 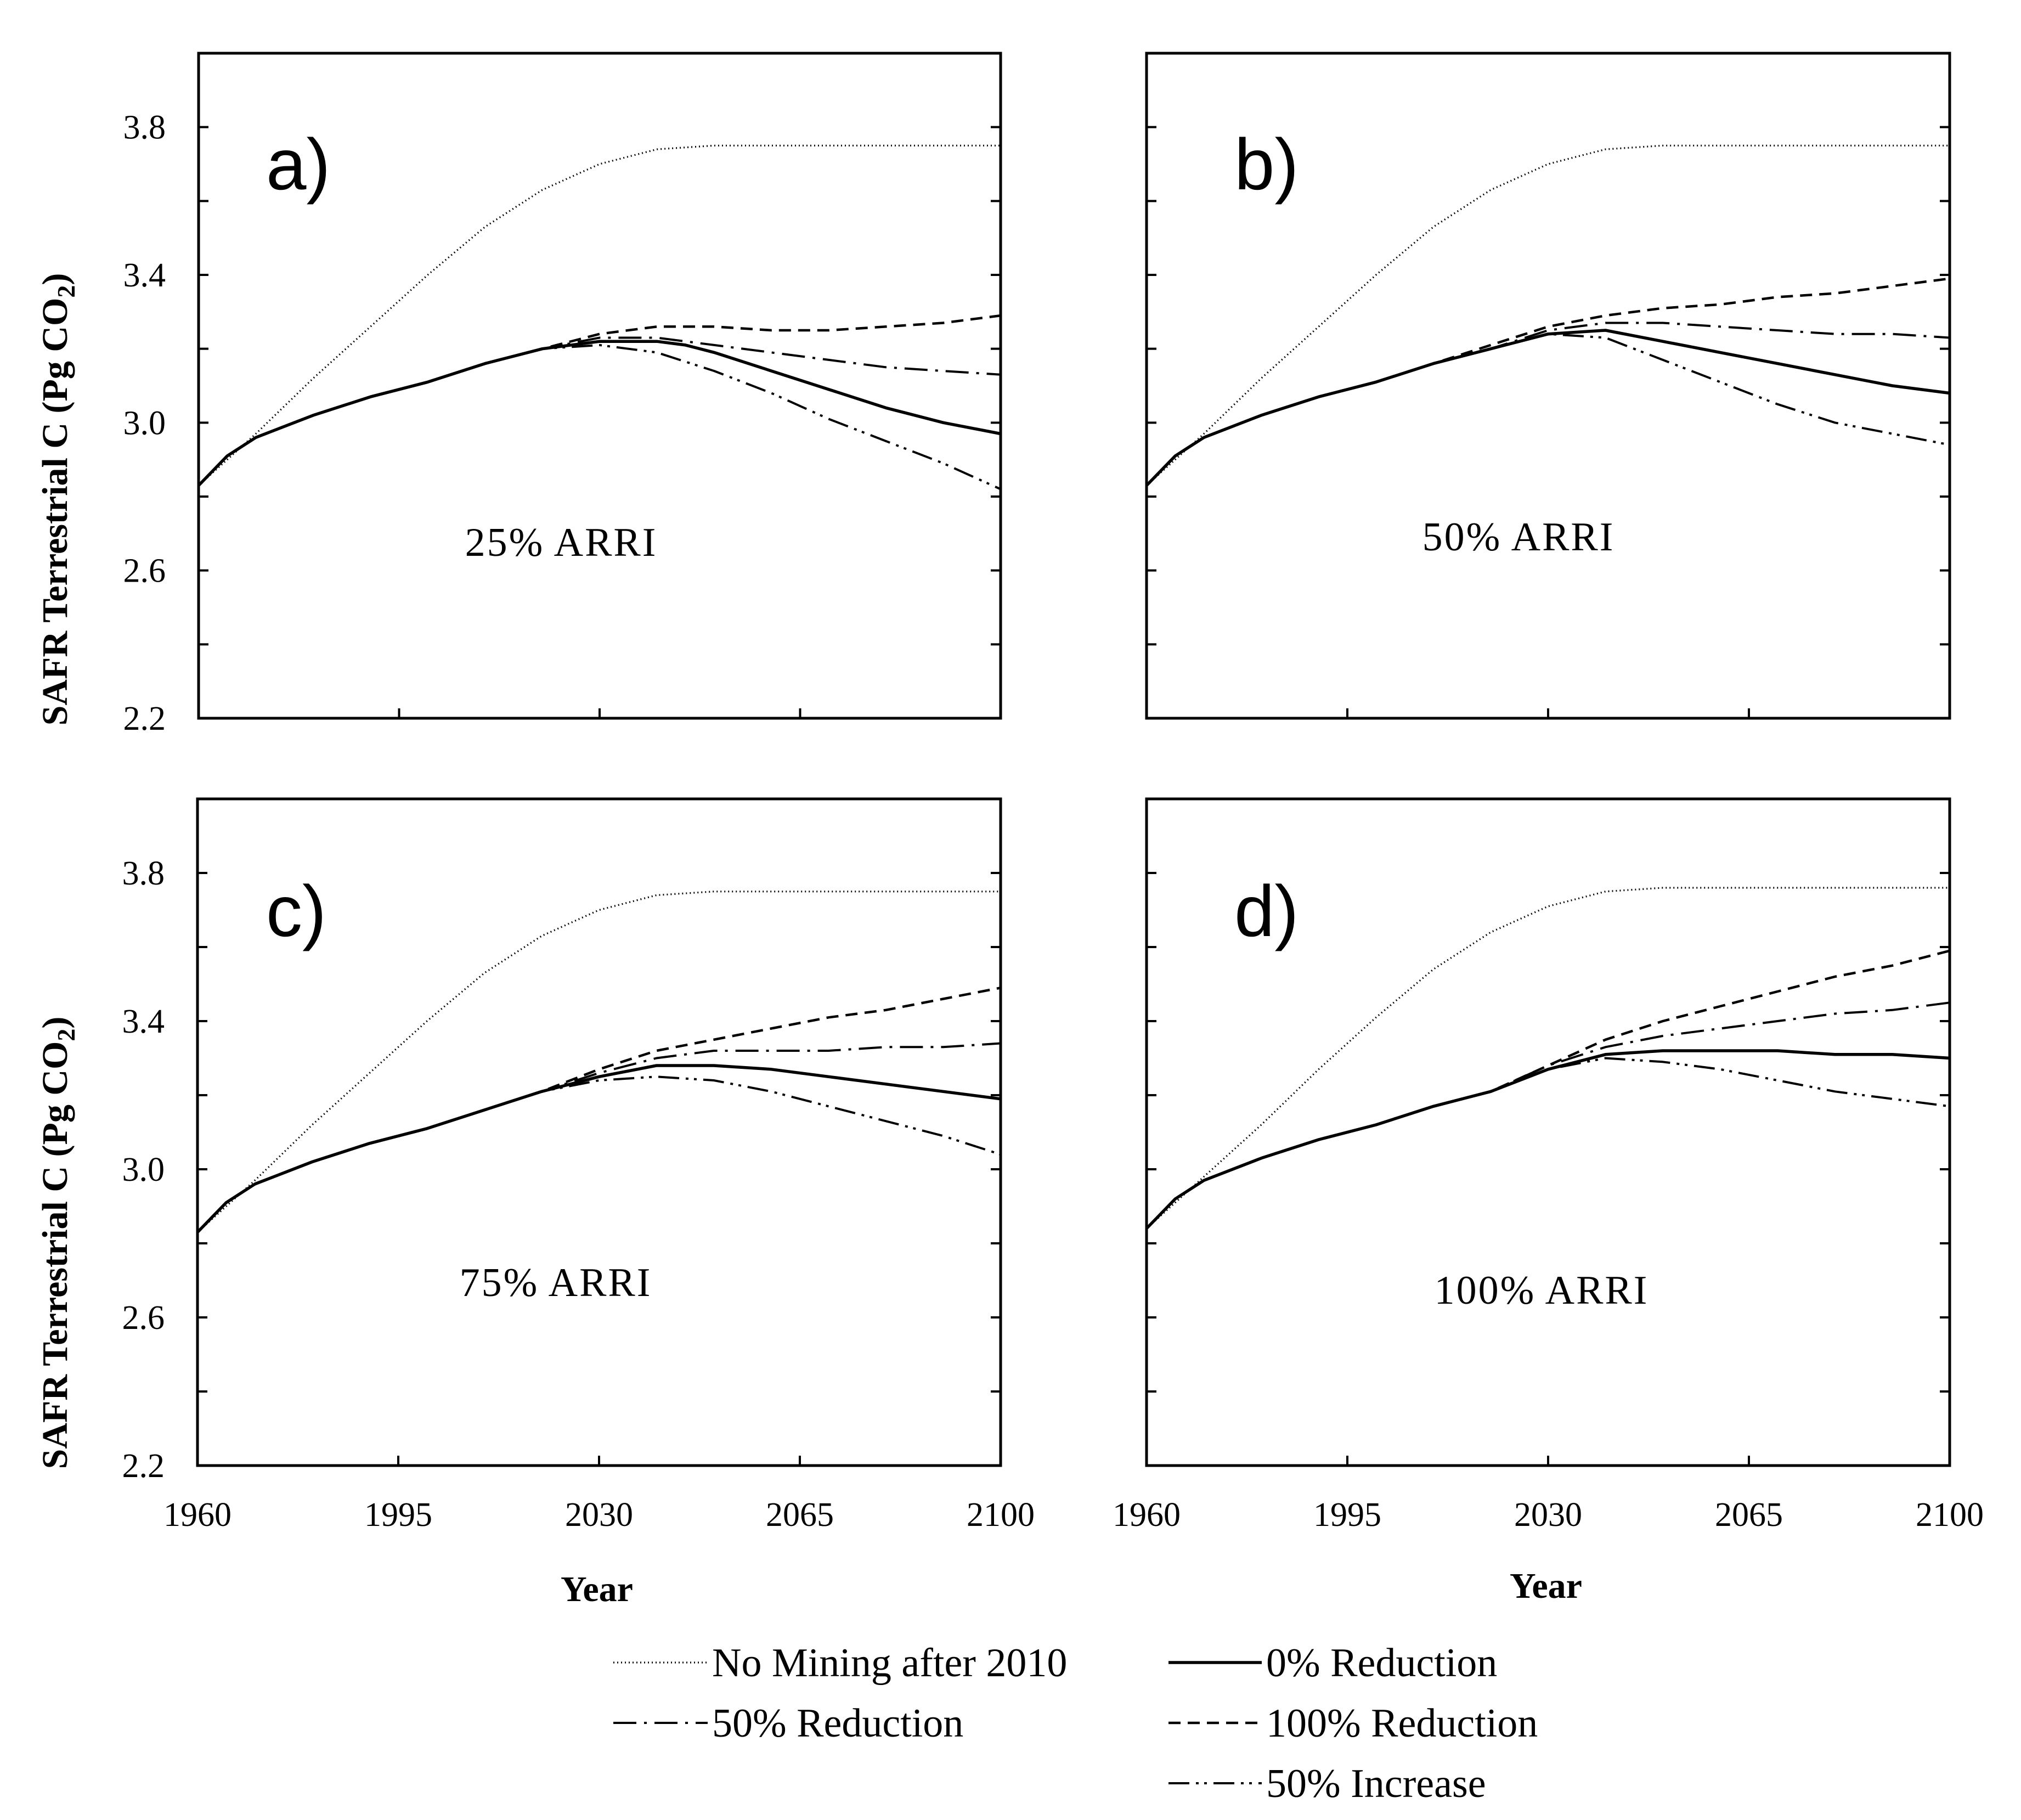 What do you see at coordinates (1402, 1723) in the screenshot?
I see `legend-label: 100% Reduction` at bounding box center [1402, 1723].